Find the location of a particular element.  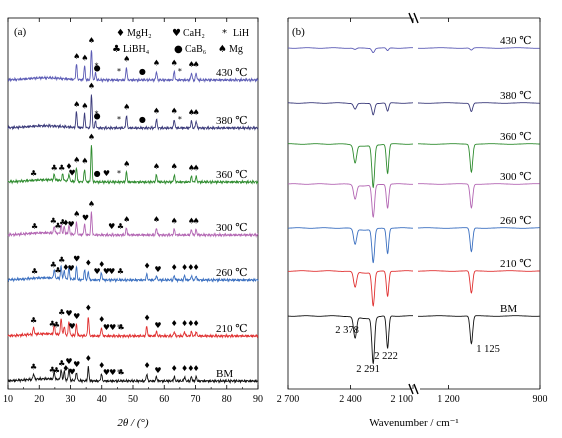

legend-label: Mg is located at coordinates (236, 49).